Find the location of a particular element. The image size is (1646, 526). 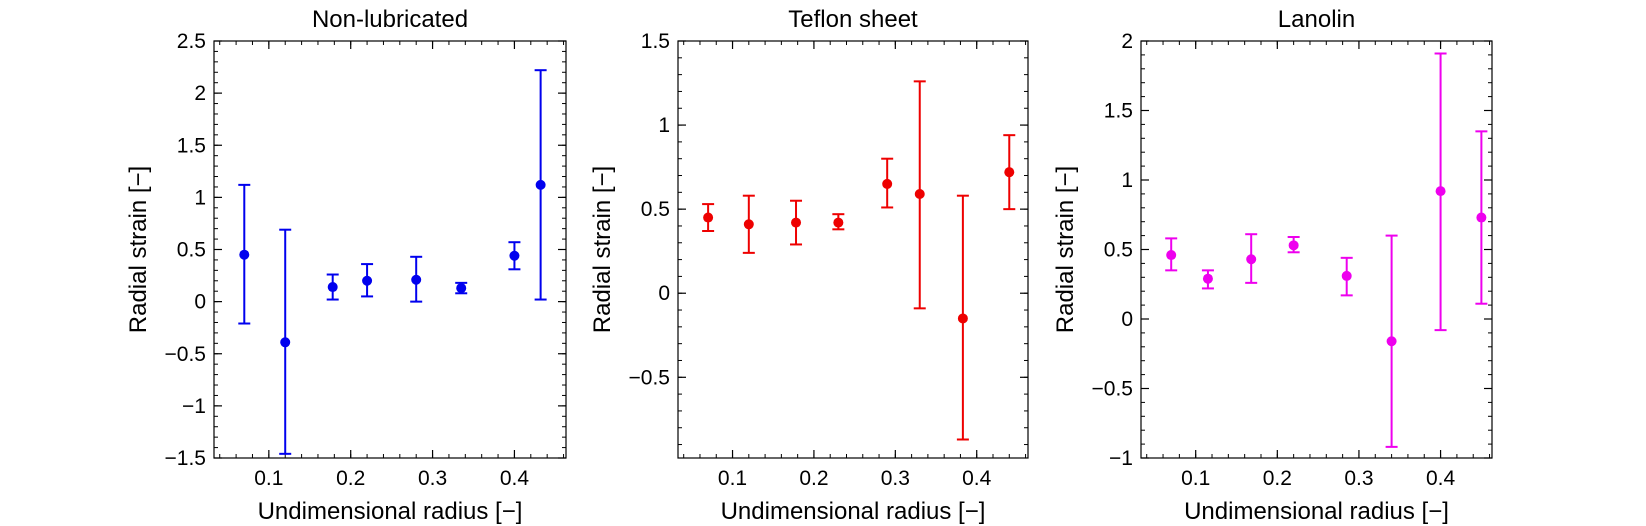

y-tick-label: −1.5 is located at coordinates (185, 458).